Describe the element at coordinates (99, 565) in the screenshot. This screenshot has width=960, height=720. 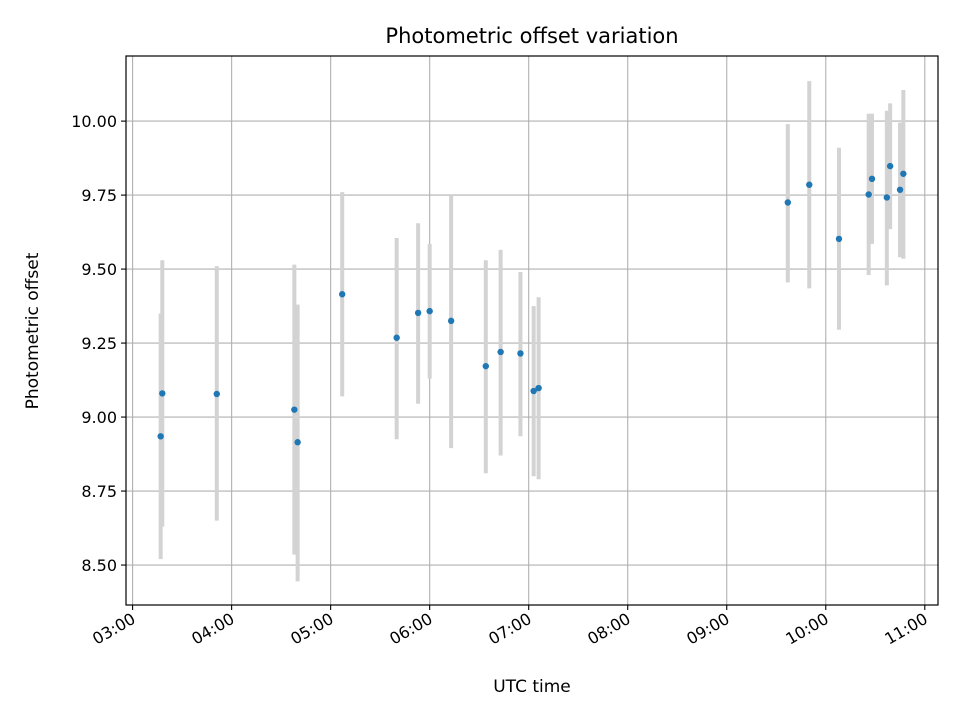
I see `y-tick-label: 8.50` at that location.